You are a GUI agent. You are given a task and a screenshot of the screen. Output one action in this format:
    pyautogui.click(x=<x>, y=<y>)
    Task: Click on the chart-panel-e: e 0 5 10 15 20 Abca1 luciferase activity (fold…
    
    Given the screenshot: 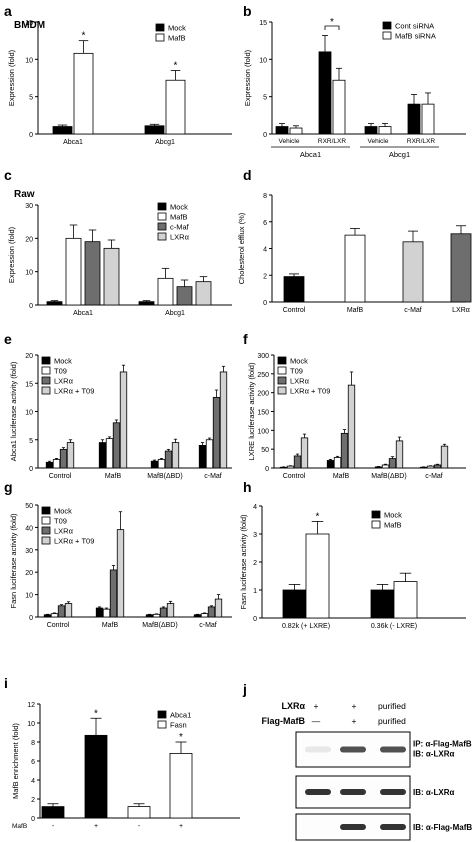 What is the action you would take?
    pyautogui.click(x=118, y=405)
    